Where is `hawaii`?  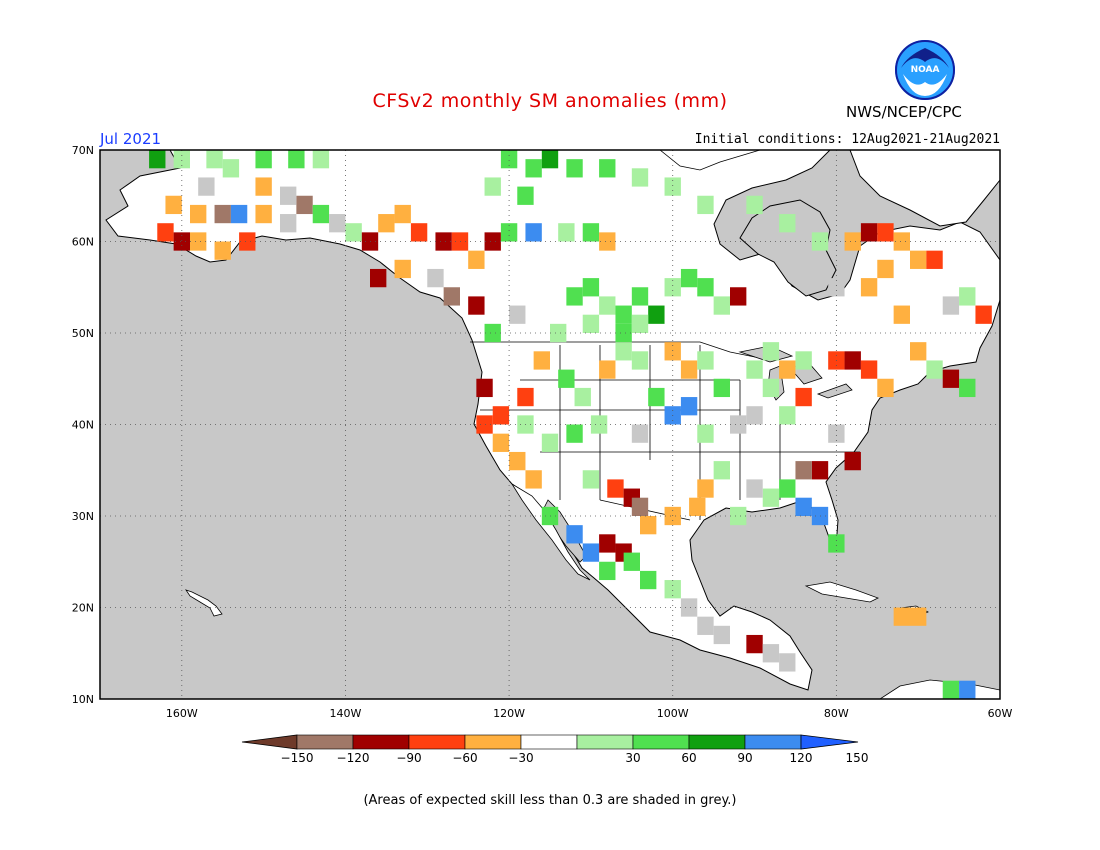
hawaii is located at coordinates (204, 603).